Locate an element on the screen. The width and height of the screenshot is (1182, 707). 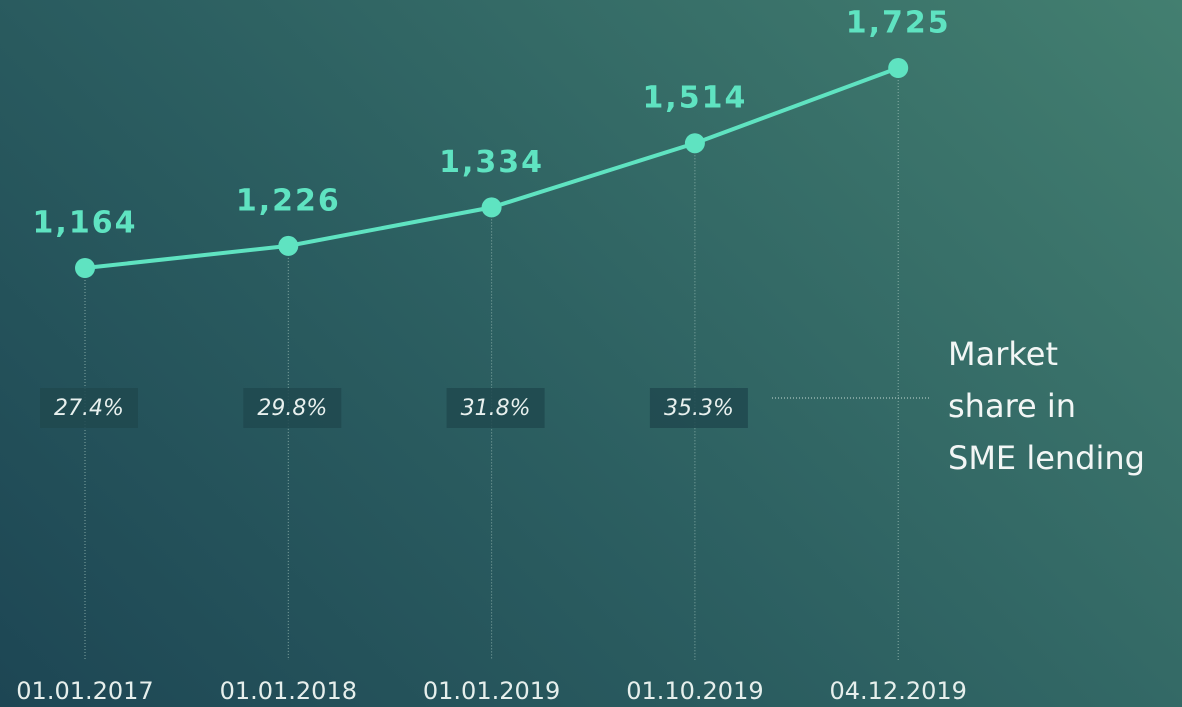
annotation: Market is located at coordinates (1003, 354).